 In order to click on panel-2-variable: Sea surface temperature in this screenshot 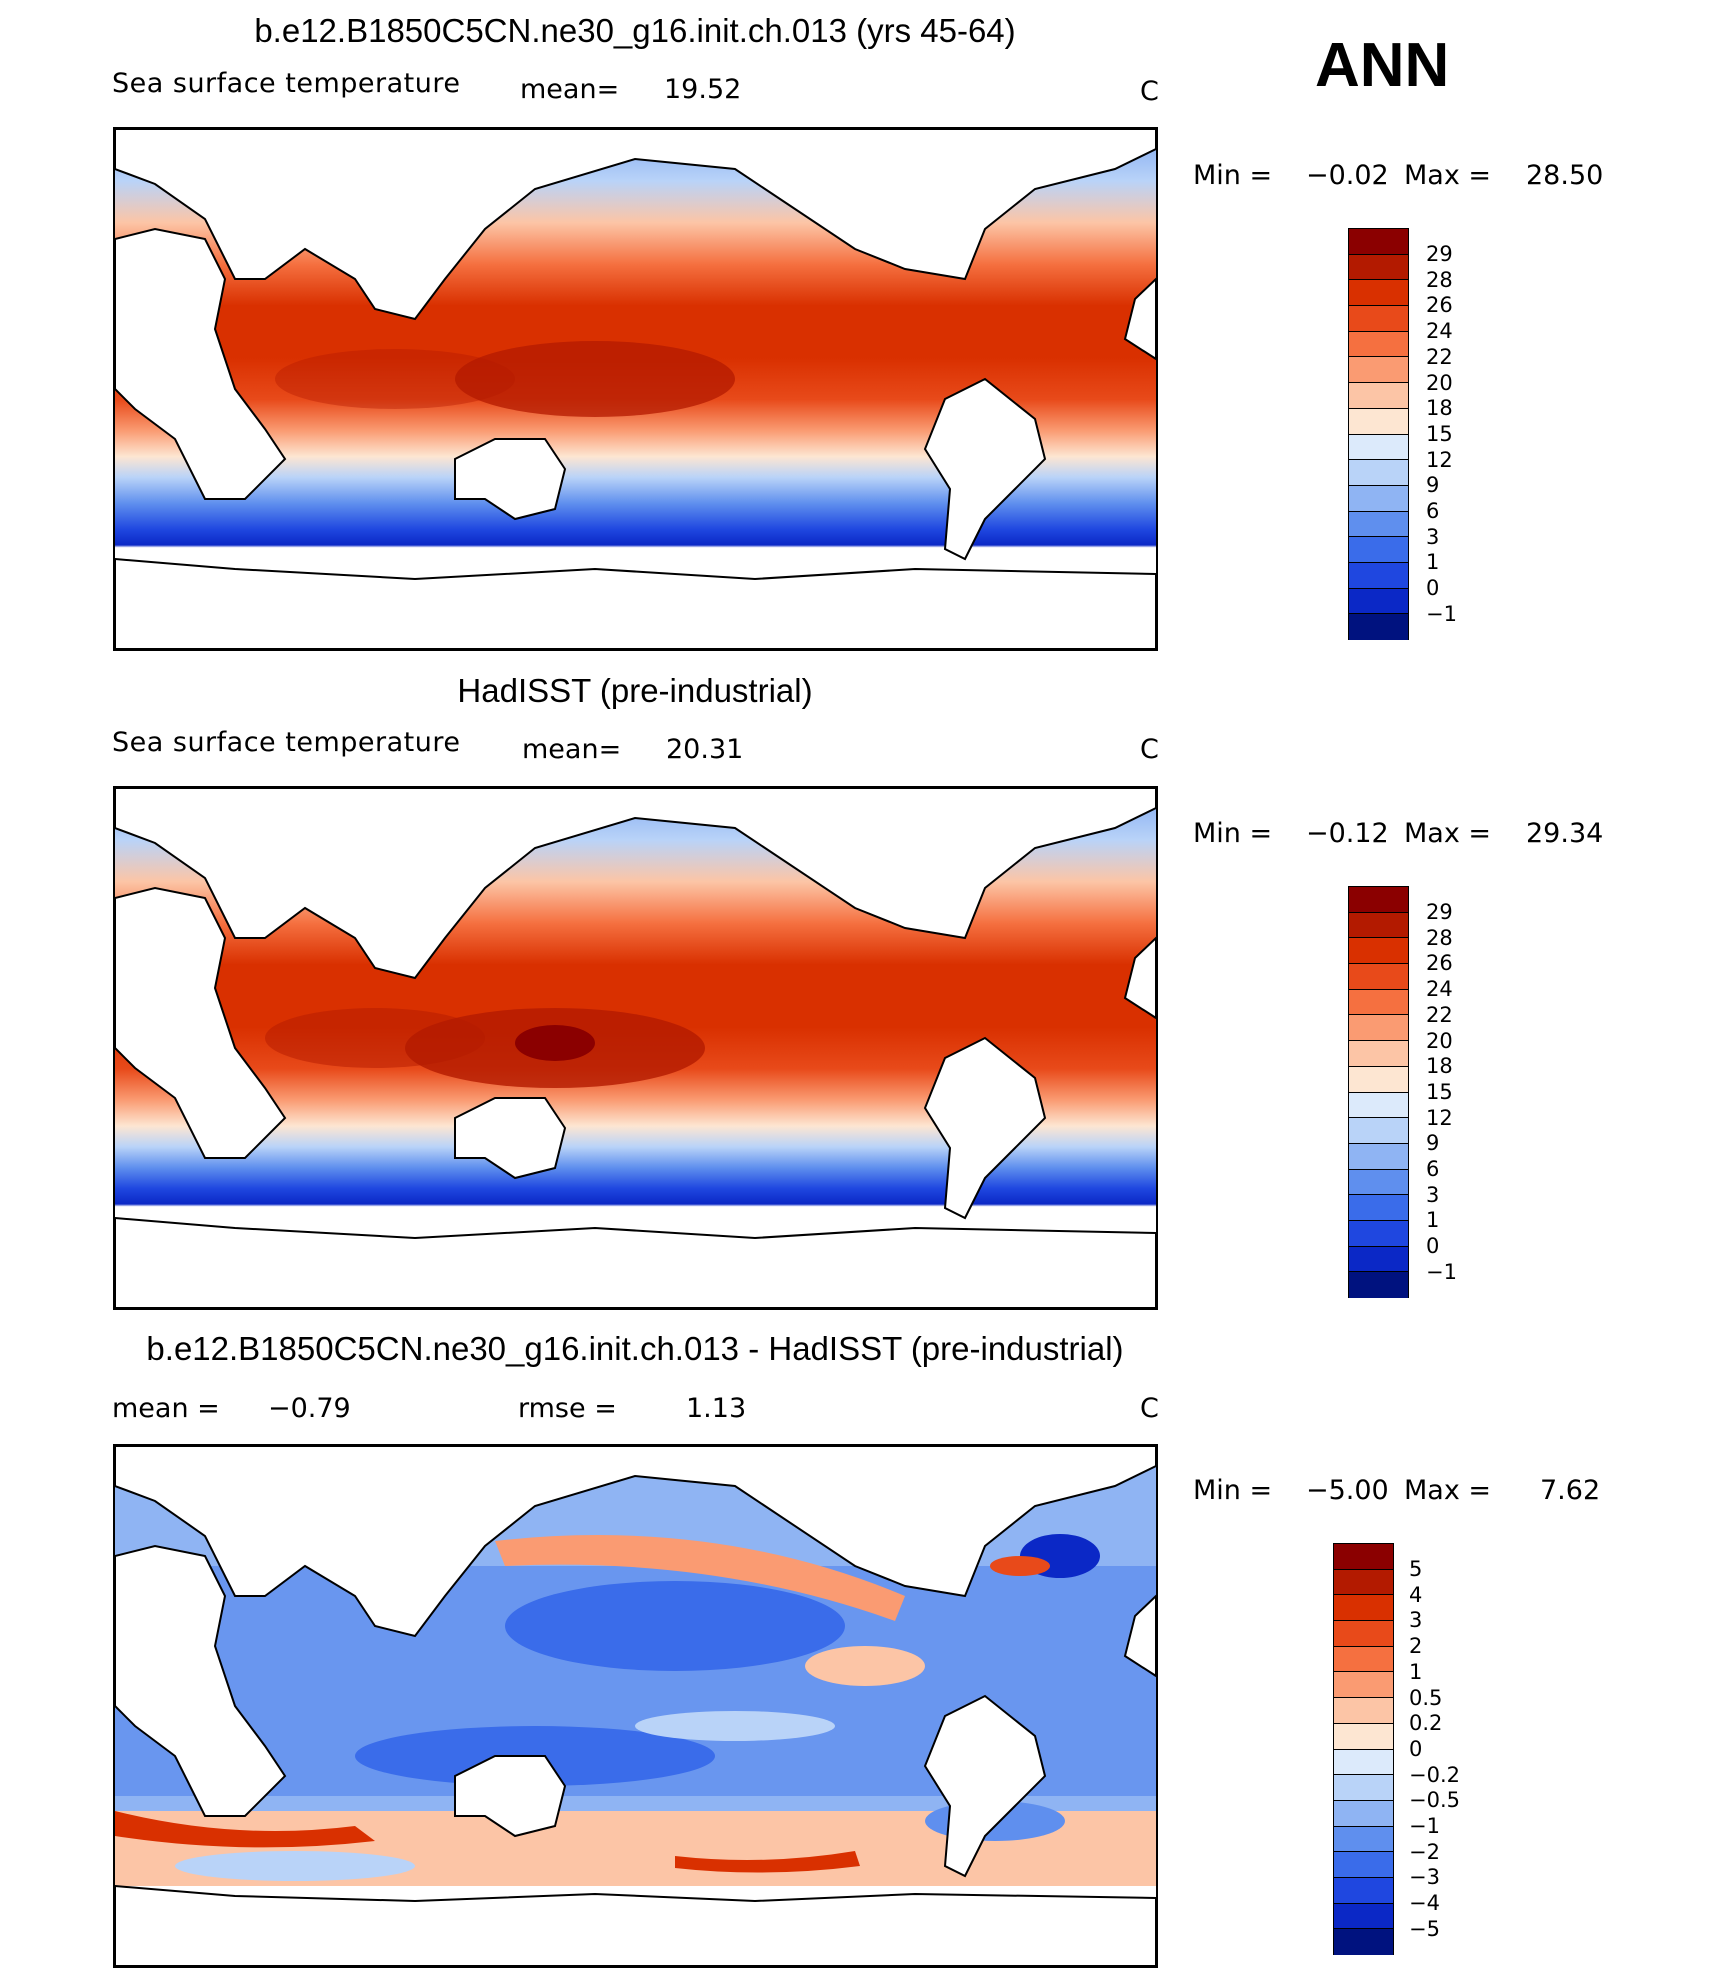, I will do `click(286, 742)`.